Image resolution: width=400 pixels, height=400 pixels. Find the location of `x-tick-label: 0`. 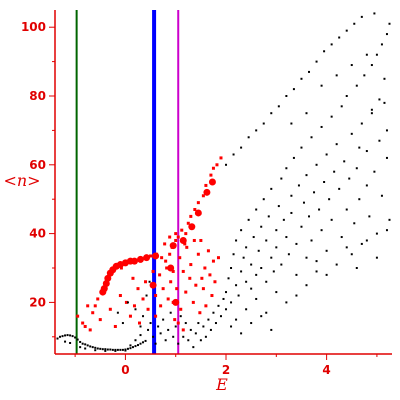

x-tick-label: 0 is located at coordinates (125, 370).